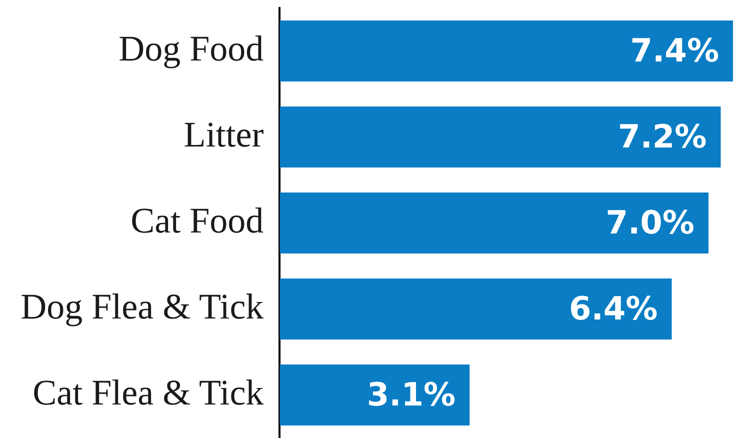 The width and height of the screenshot is (739, 438). I want to click on data-label: 7.0%, so click(650, 222).